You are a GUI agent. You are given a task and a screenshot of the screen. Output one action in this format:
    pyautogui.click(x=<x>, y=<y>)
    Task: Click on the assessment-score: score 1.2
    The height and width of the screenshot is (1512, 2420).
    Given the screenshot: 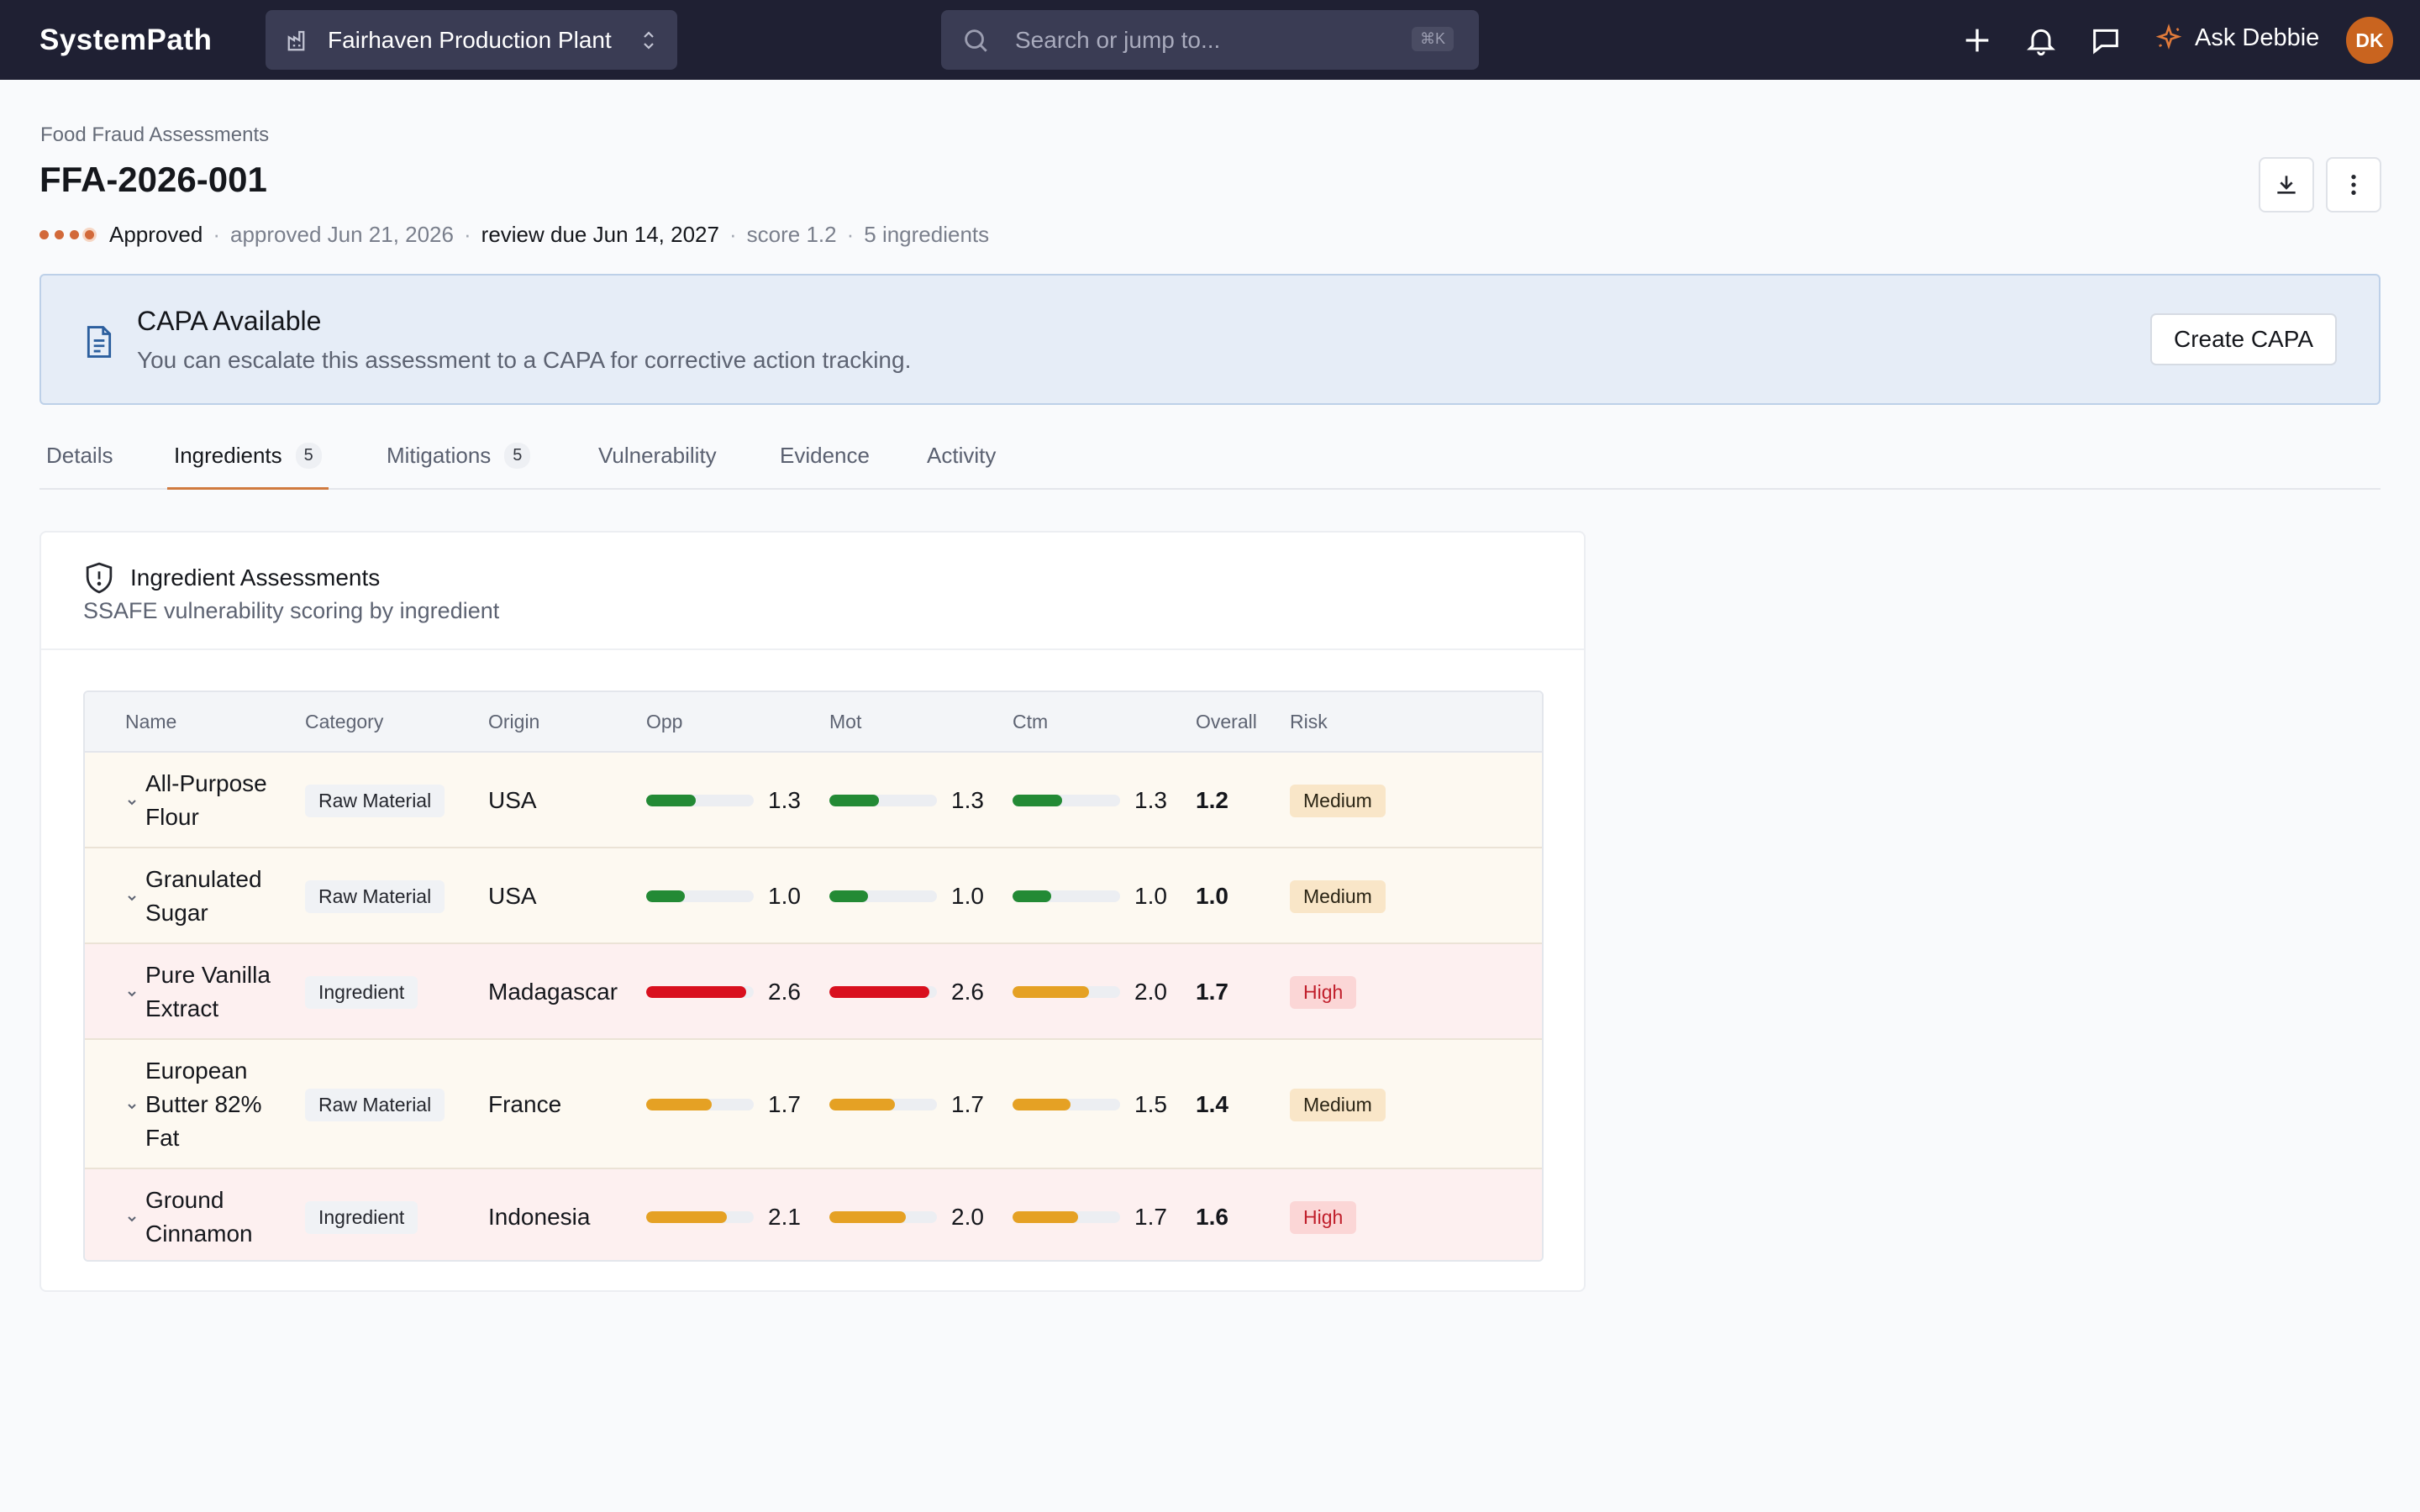 What is the action you would take?
    pyautogui.click(x=792, y=234)
    